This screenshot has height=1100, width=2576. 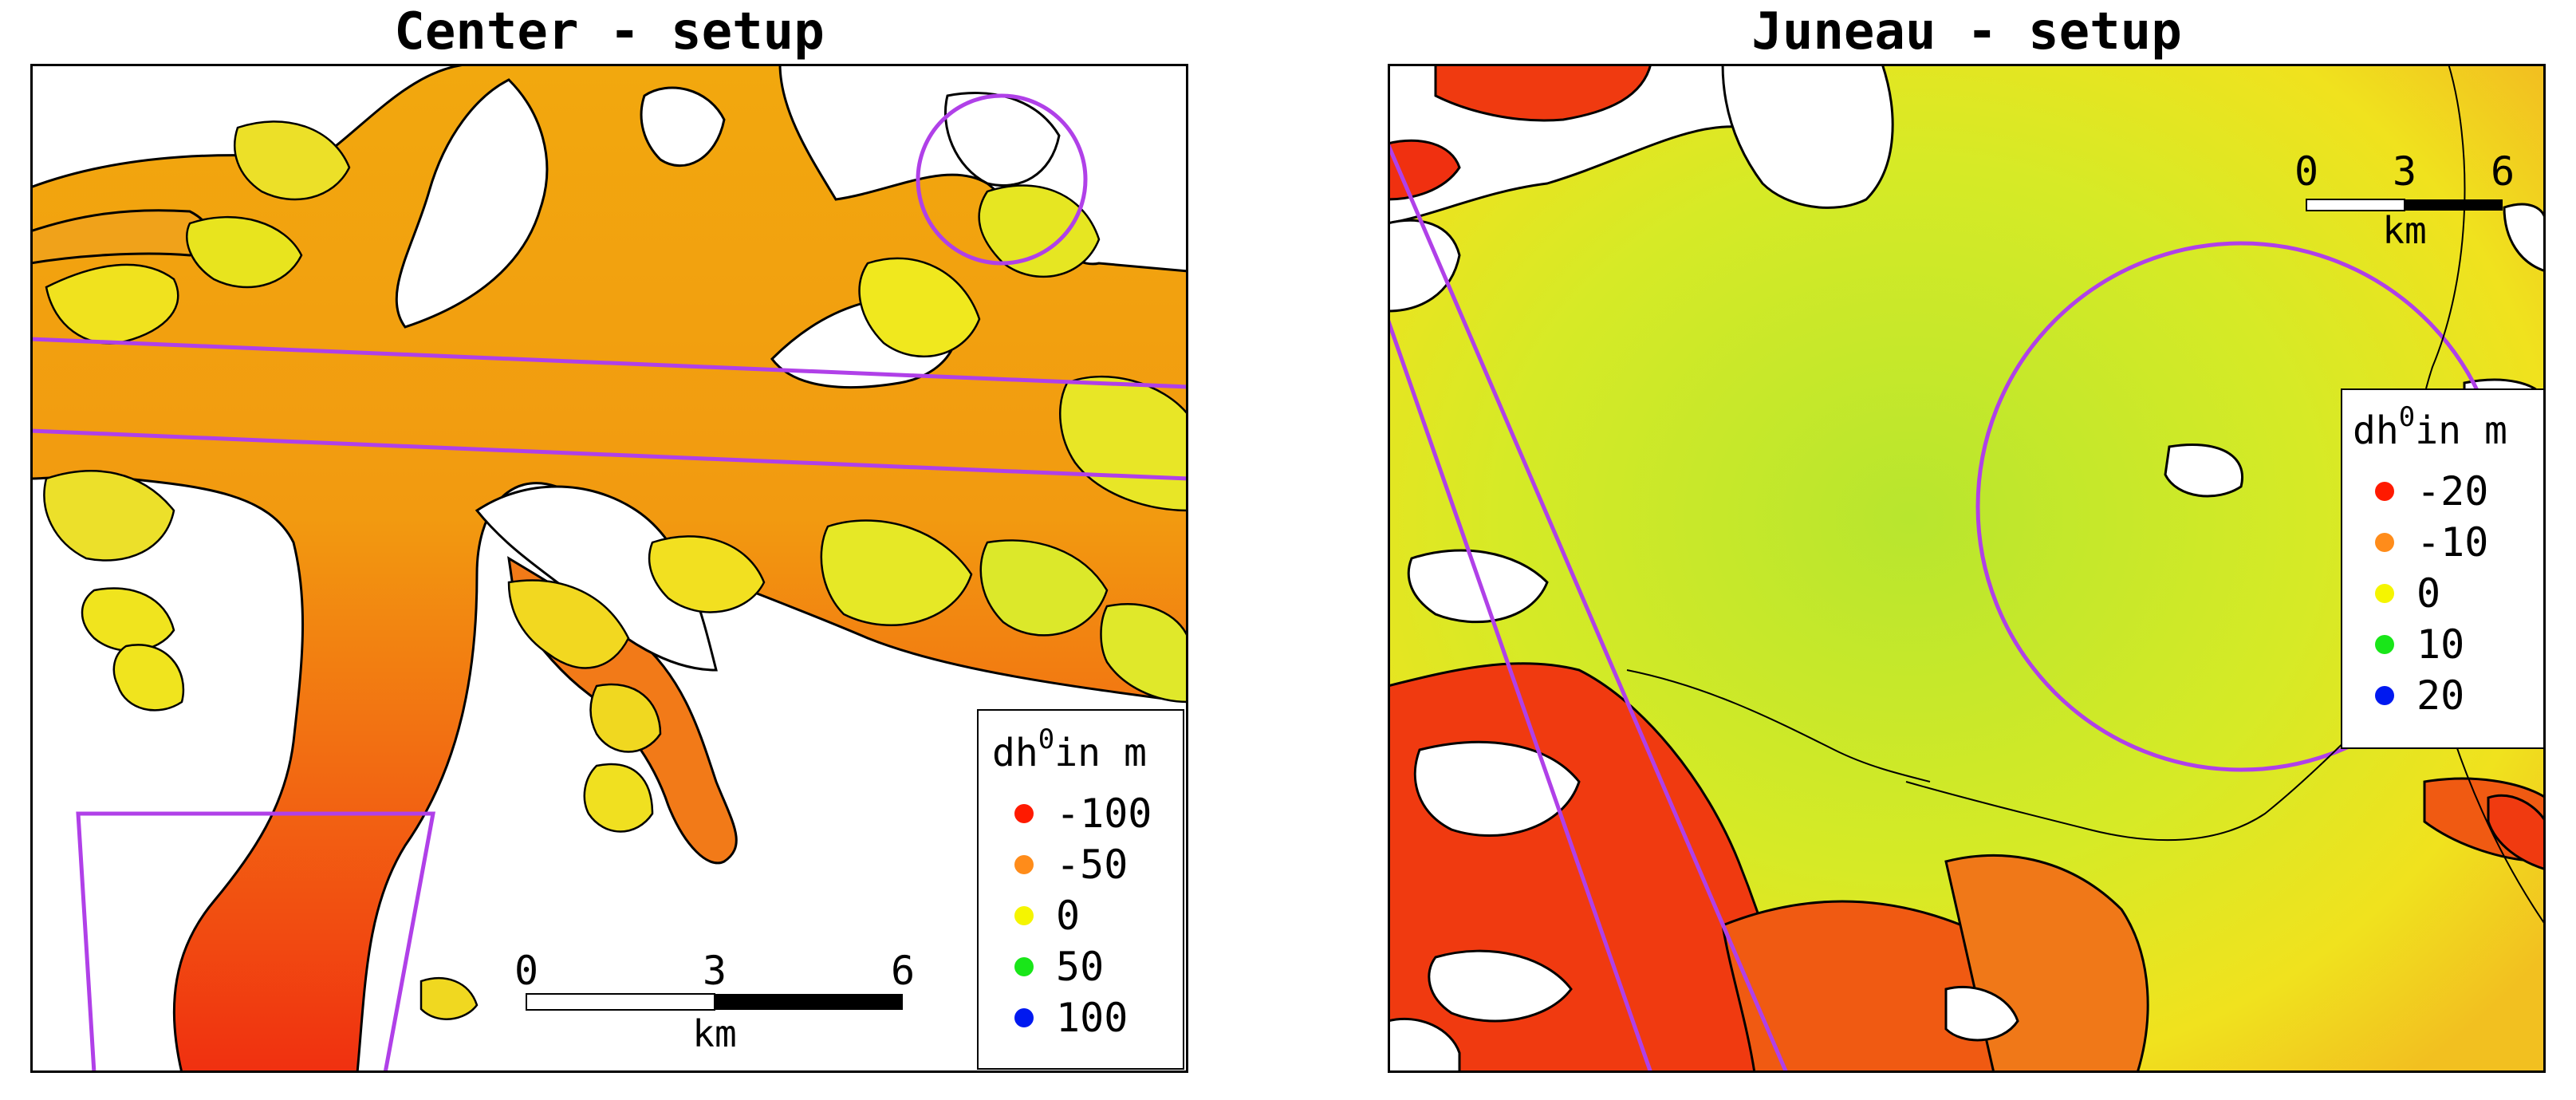 What do you see at coordinates (1092, 1018) in the screenshot?
I see `legend-label-100: 100` at bounding box center [1092, 1018].